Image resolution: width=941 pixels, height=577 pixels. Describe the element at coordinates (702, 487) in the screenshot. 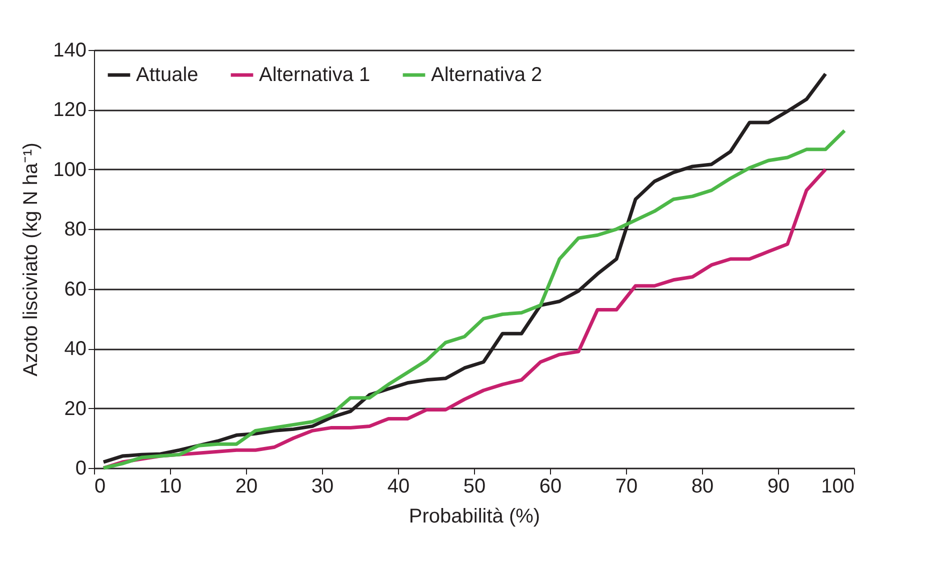

I see `x-tick-label: 80` at that location.